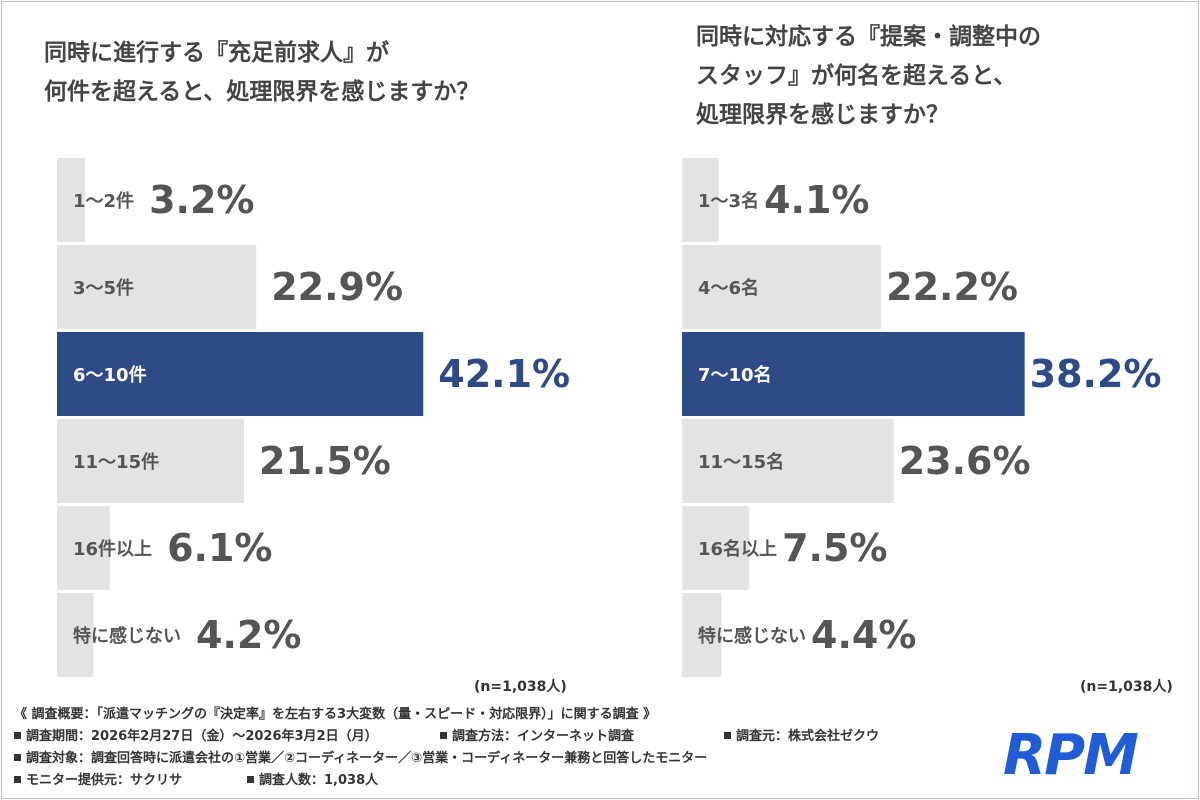 The width and height of the screenshot is (1200, 800). Describe the element at coordinates (520, 687) in the screenshot. I see `sample-size-note-left: (n=1,038人)` at that location.